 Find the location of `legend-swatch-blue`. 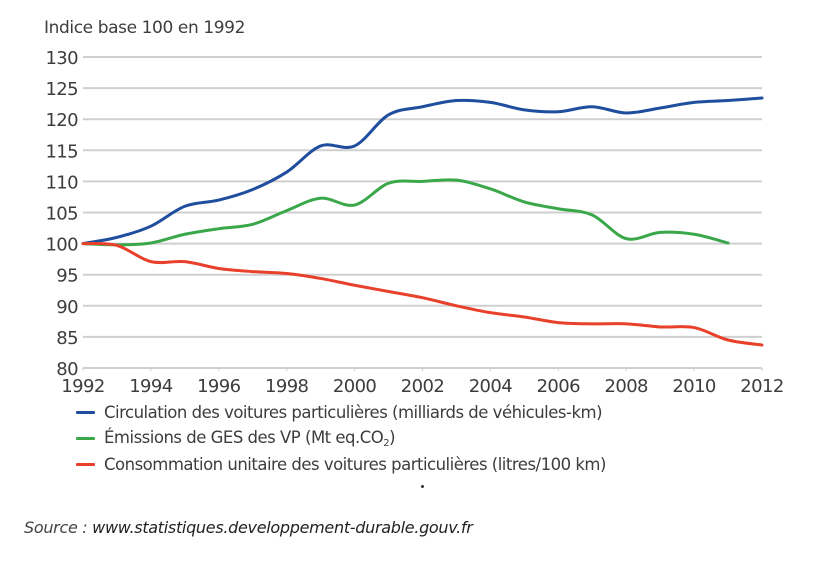

legend-swatch-blue is located at coordinates (85, 412).